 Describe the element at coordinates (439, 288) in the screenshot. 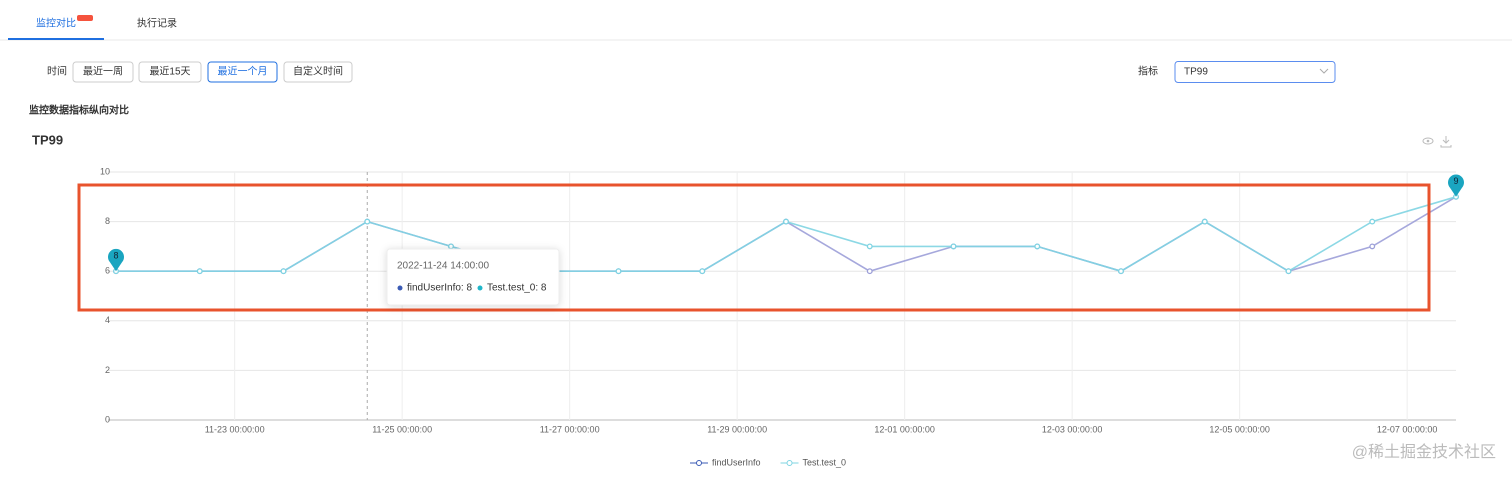

I see `tooltip-item: findUserInfo: 8` at that location.